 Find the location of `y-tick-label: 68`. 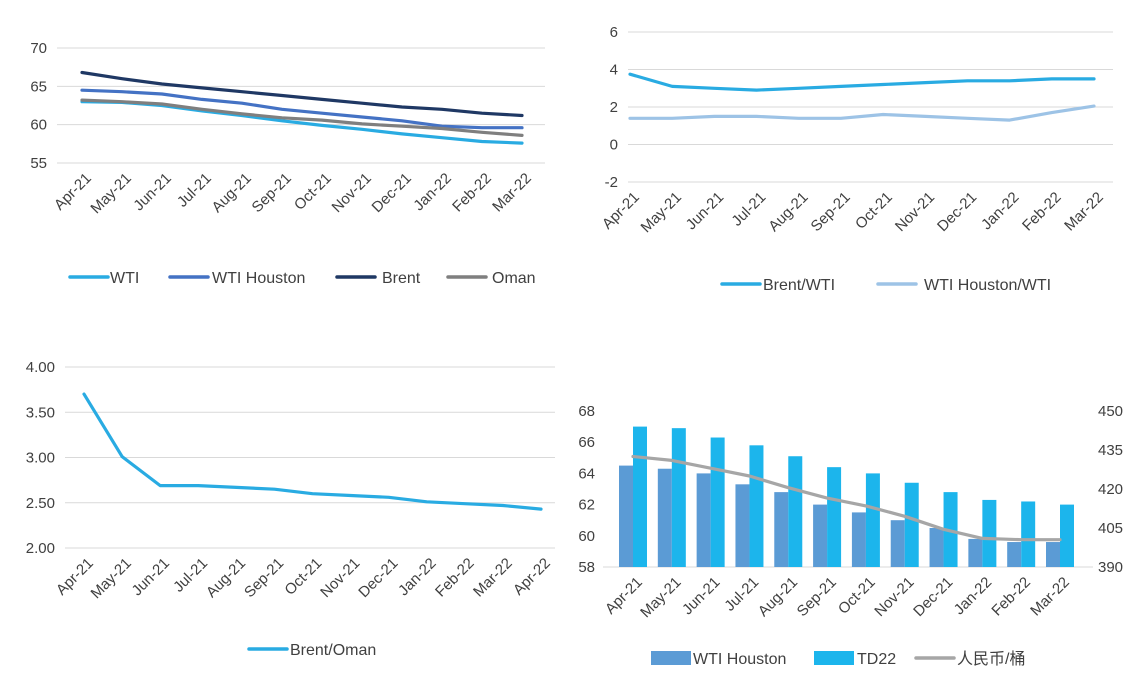

y-tick-label: 68 is located at coordinates (586, 411).